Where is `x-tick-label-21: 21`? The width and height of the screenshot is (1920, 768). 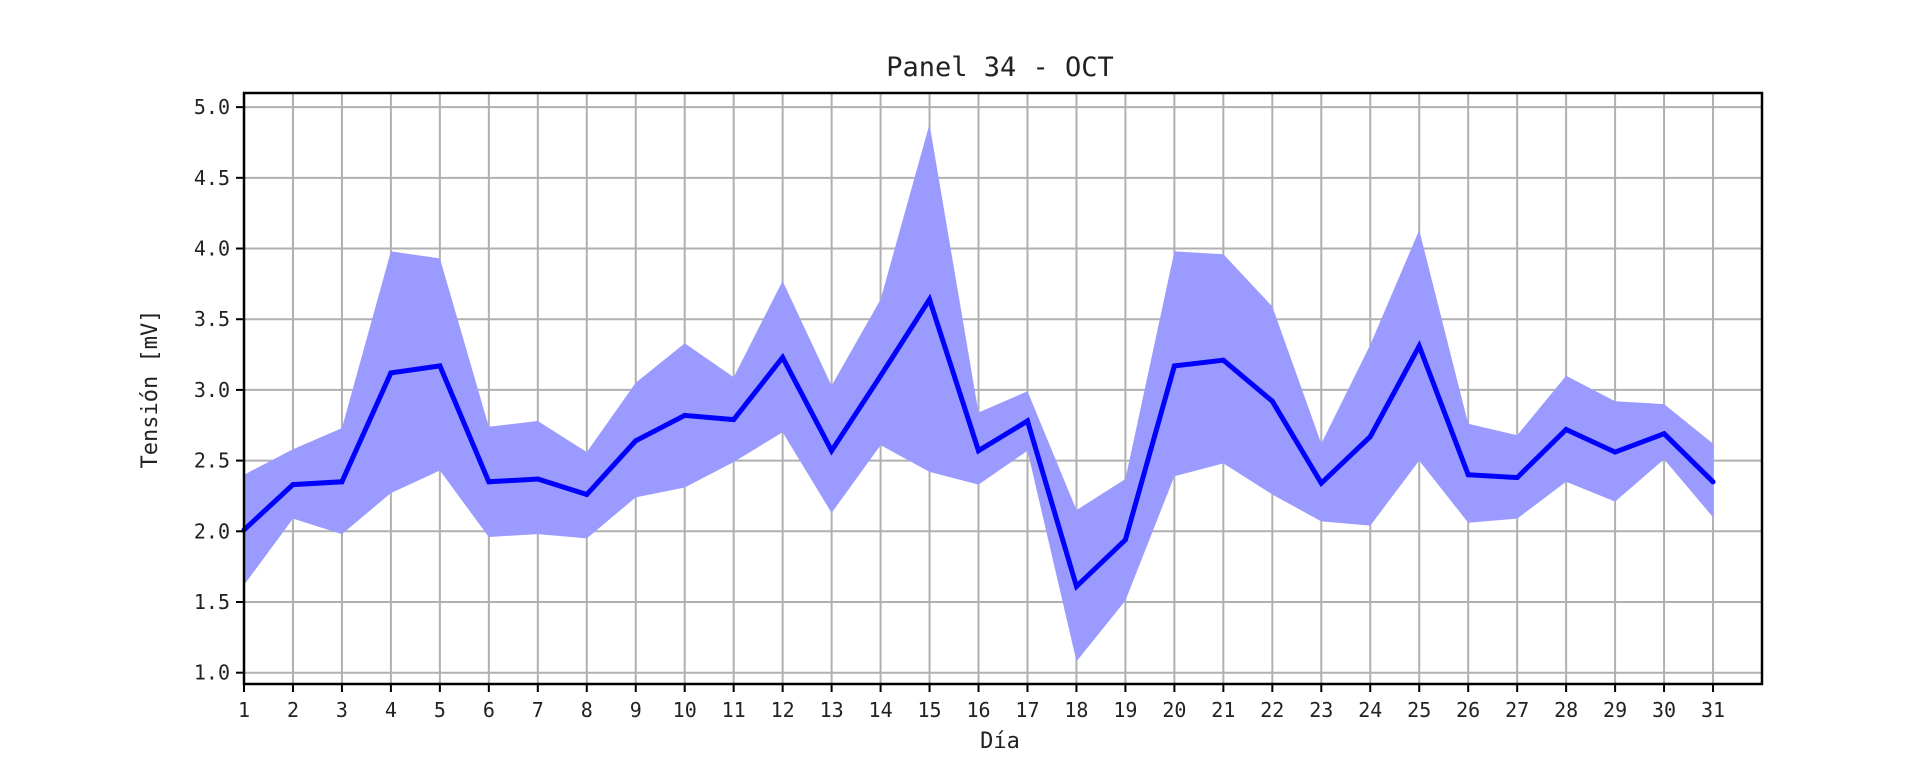 x-tick-label-21: 21 is located at coordinates (1223, 710).